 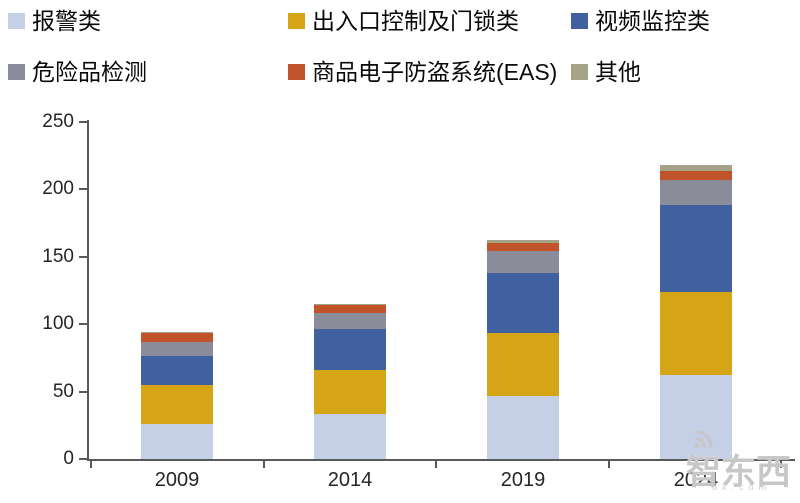 I want to click on y-axis-tick-label: 250, so click(x=58, y=121).